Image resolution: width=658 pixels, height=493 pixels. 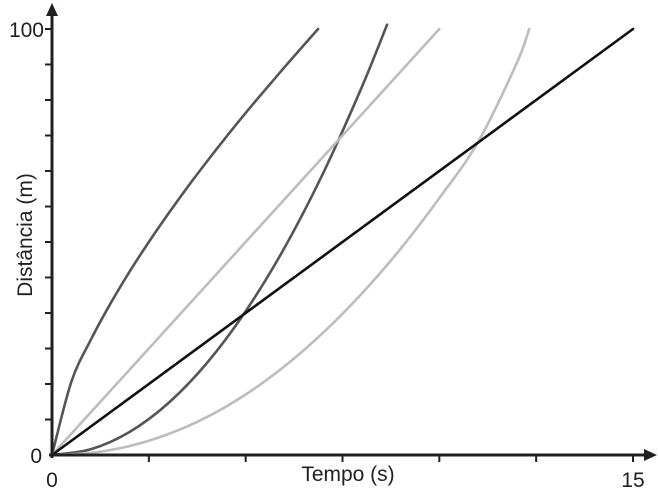 I want to click on x-axis-arrow-icon, so click(x=650, y=455).